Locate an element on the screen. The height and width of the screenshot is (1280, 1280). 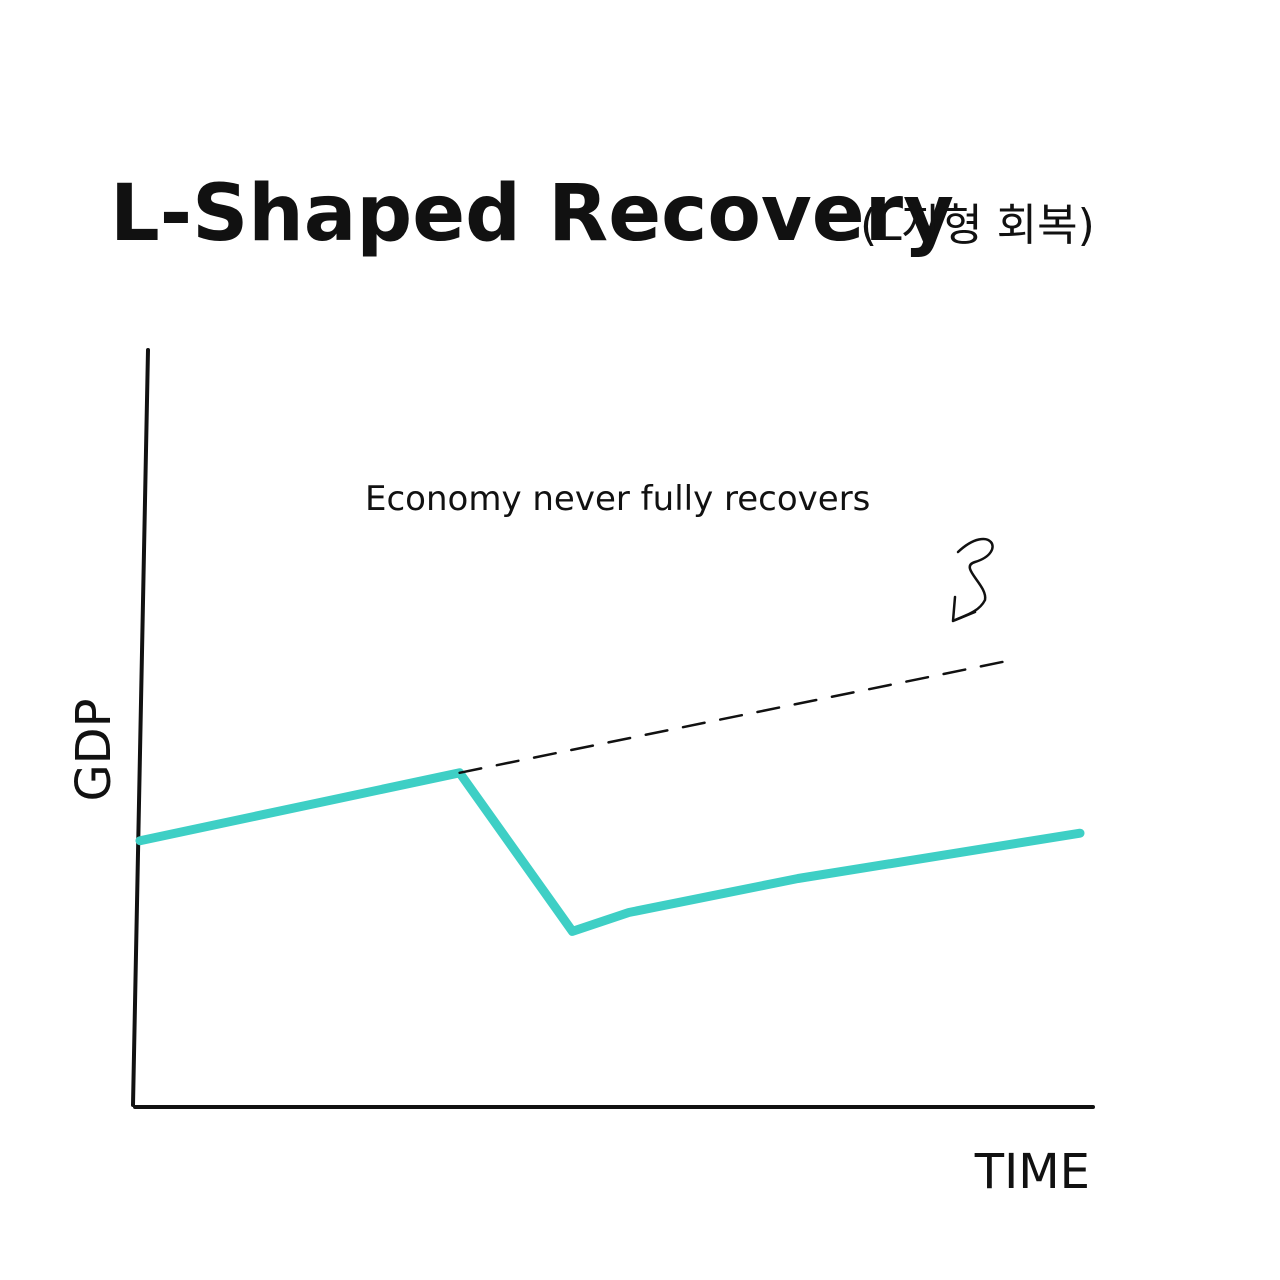
pre-crisis-trend-line is located at coordinates (737, 716).